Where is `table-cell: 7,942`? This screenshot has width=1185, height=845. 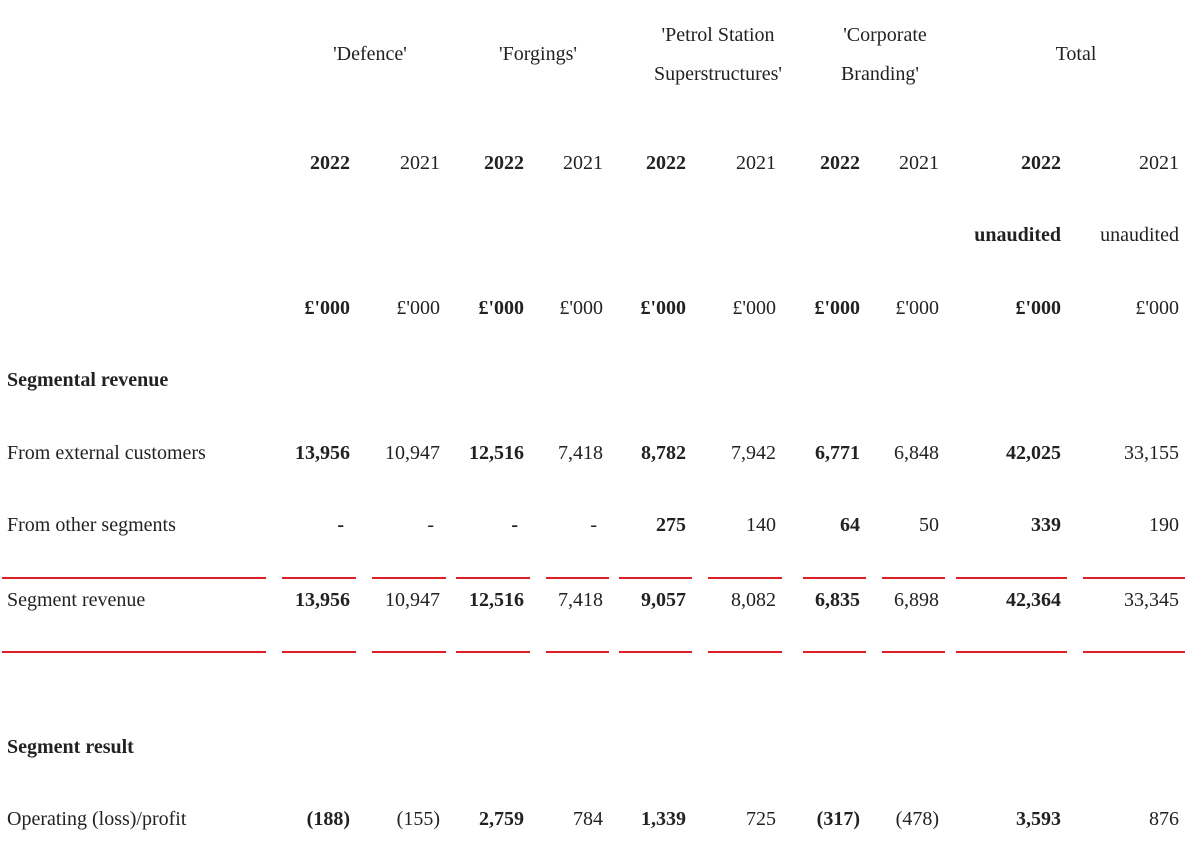 table-cell: 7,942 is located at coordinates (753, 453).